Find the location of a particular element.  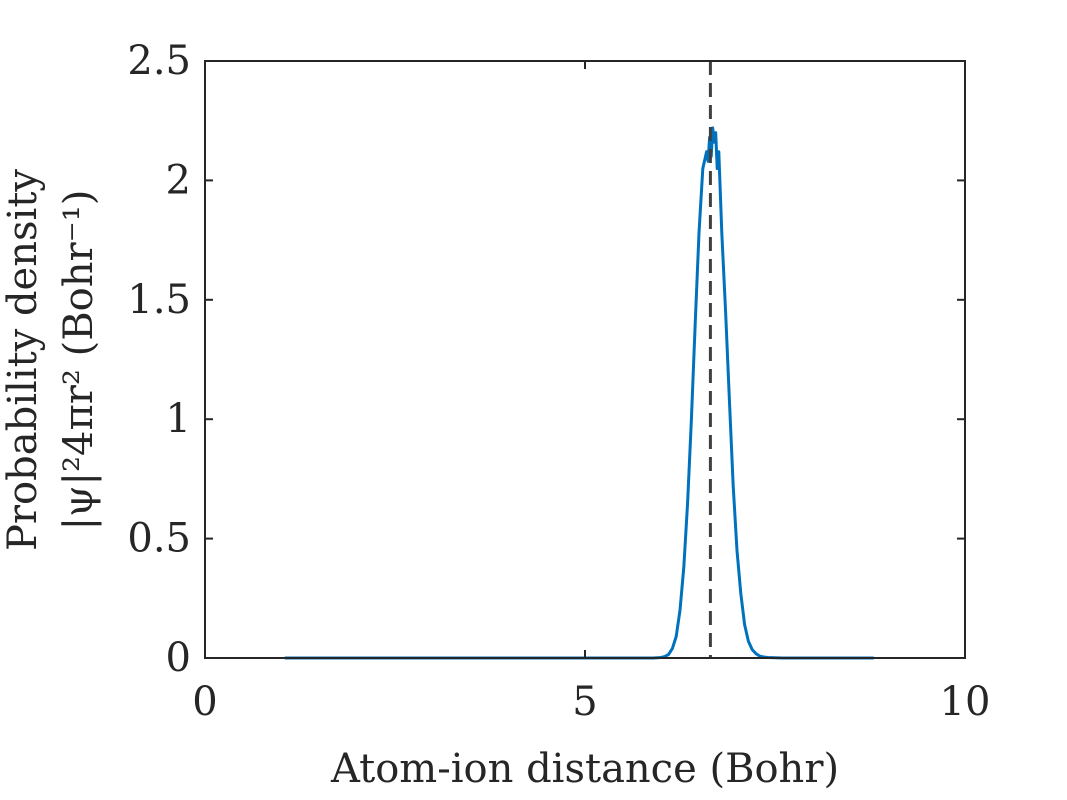

y-tick-label: 2.5 is located at coordinates (159, 61).